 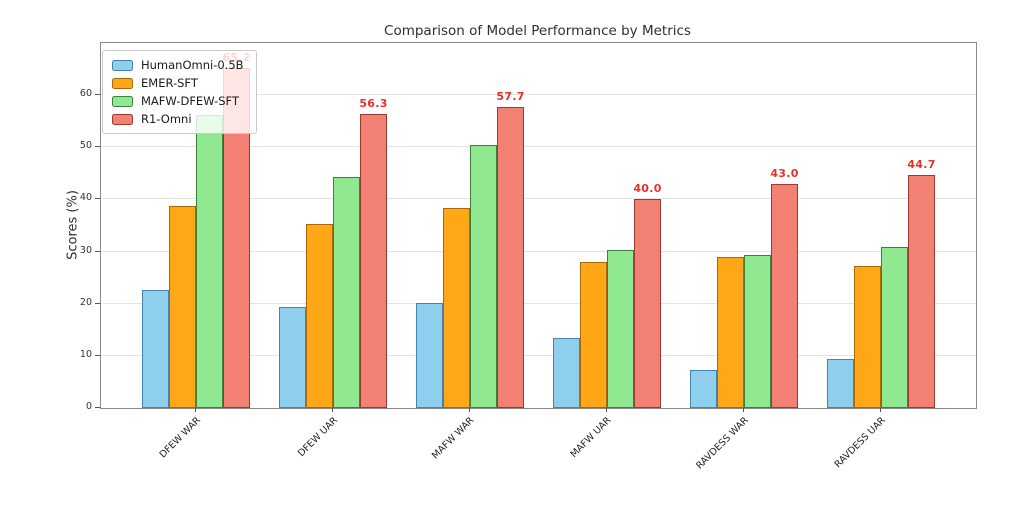 I want to click on legend-swatch-r1-omni, so click(x=122, y=119).